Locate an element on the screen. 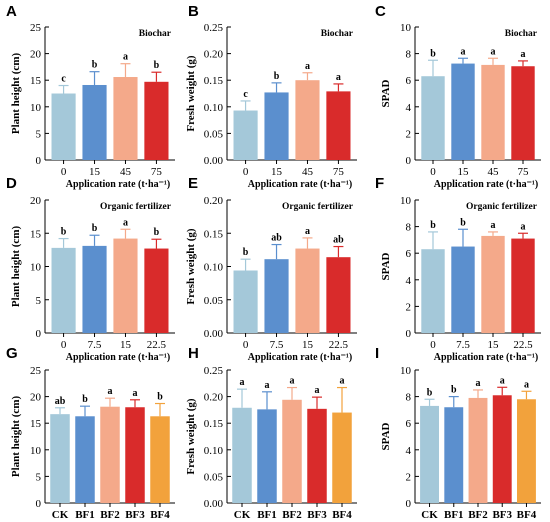 The width and height of the screenshot is (550, 522). panel-letter: D is located at coordinates (11, 183).